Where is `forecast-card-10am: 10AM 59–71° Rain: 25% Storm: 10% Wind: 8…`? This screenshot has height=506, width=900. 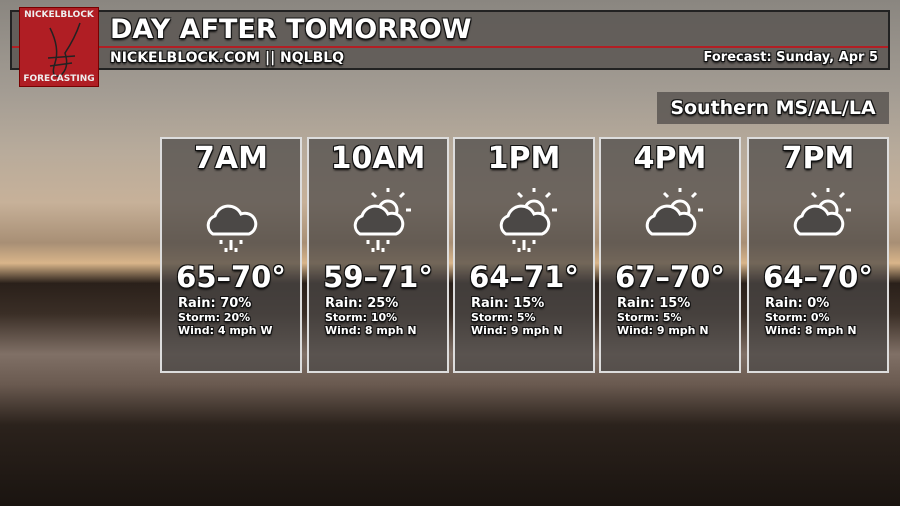
forecast-card-10am: 10AM 59–71° Rain: 25% Storm: 10% Wind: 8… is located at coordinates (378, 255).